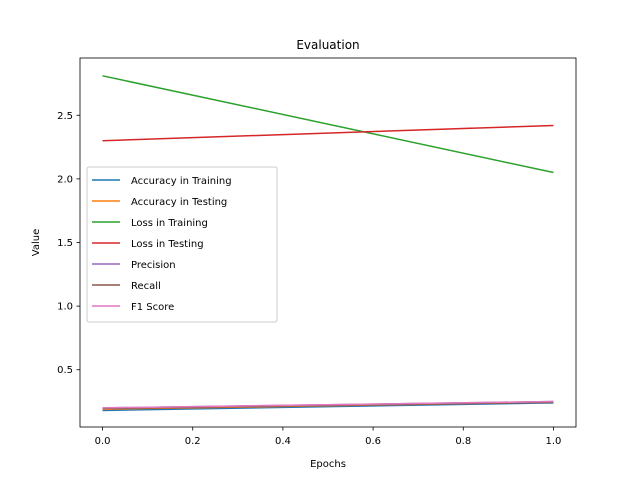  Describe the element at coordinates (146, 286) in the screenshot. I see `legend-label: Recall` at that location.